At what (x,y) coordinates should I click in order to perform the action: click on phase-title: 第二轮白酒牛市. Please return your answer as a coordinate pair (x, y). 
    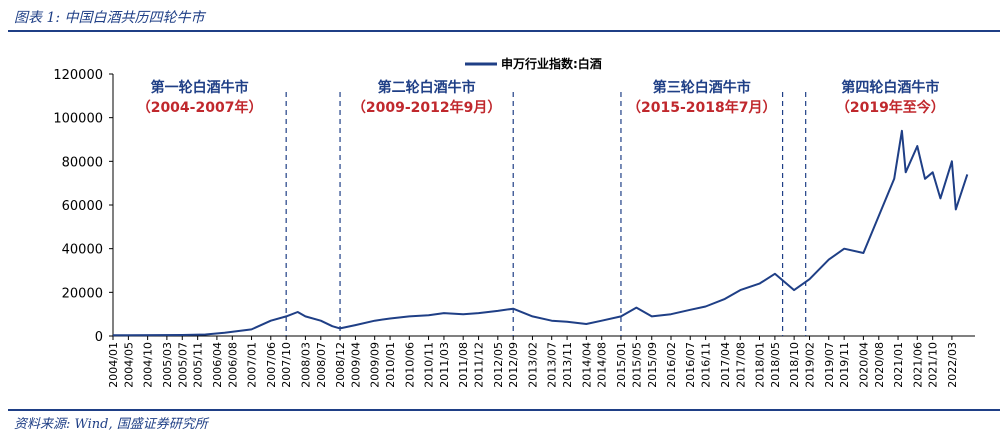
    Looking at the image, I should click on (427, 87).